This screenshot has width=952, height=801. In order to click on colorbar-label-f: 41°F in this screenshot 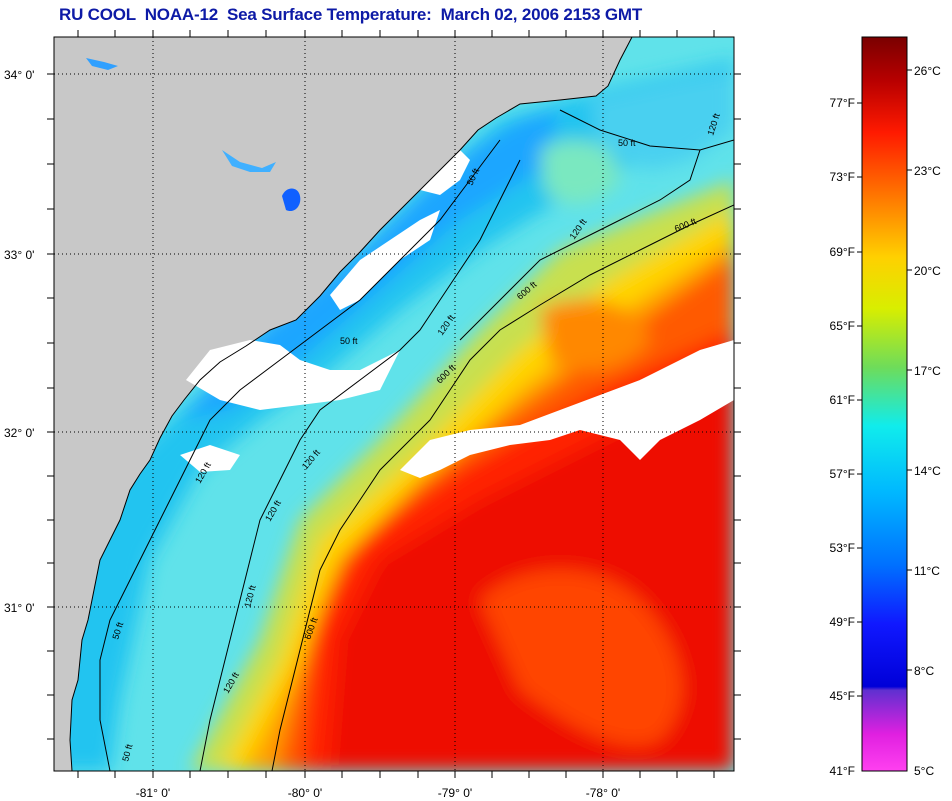, I will do `click(842, 771)`.